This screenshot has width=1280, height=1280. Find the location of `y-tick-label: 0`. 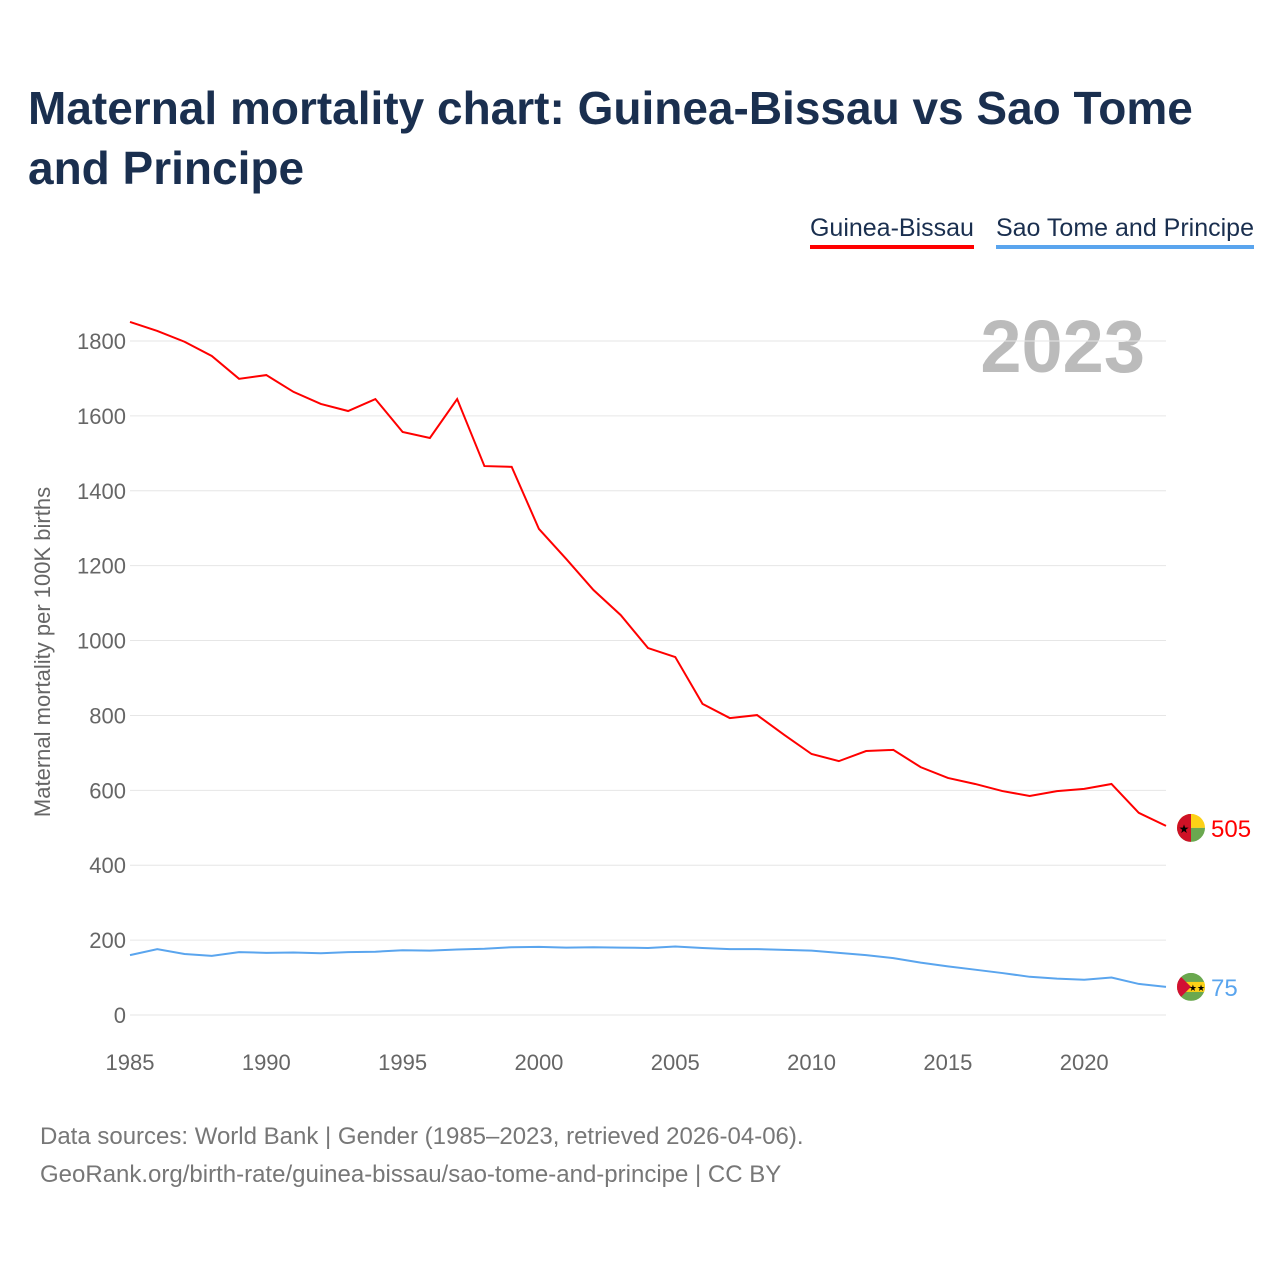

y-tick-label: 0 is located at coordinates (120, 1015).